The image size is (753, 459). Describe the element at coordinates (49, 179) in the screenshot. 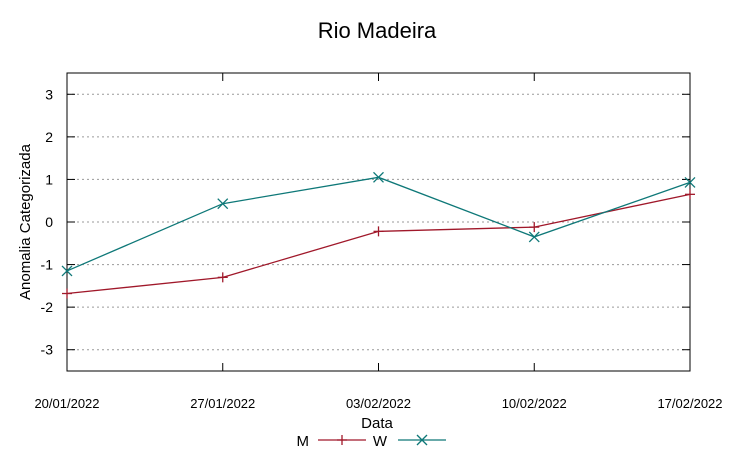

I see `y-tick-label: 1` at that location.